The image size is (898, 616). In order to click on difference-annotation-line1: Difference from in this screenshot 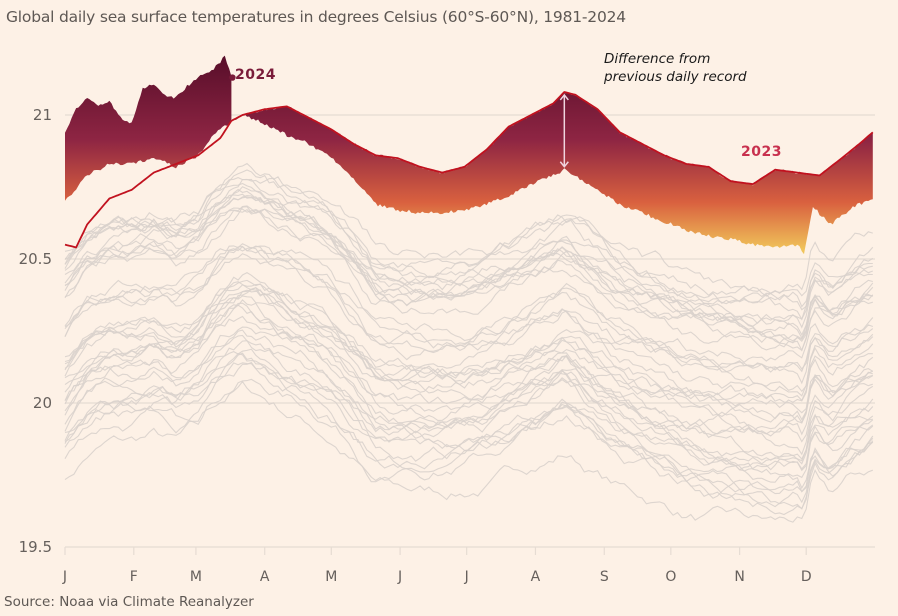, I will do `click(657, 59)`.